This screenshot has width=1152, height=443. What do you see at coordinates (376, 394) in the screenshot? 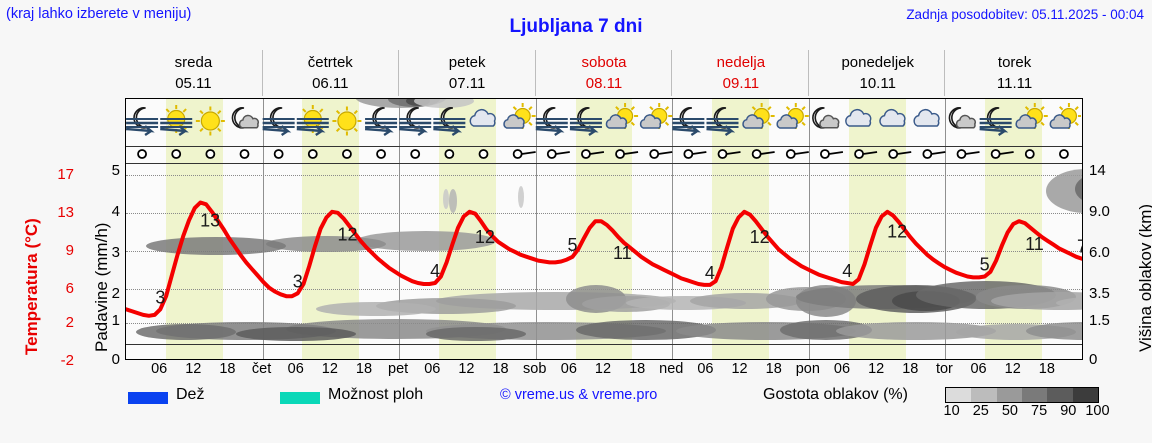
I see `showers-legend-label: Možnost ploh` at bounding box center [376, 394].